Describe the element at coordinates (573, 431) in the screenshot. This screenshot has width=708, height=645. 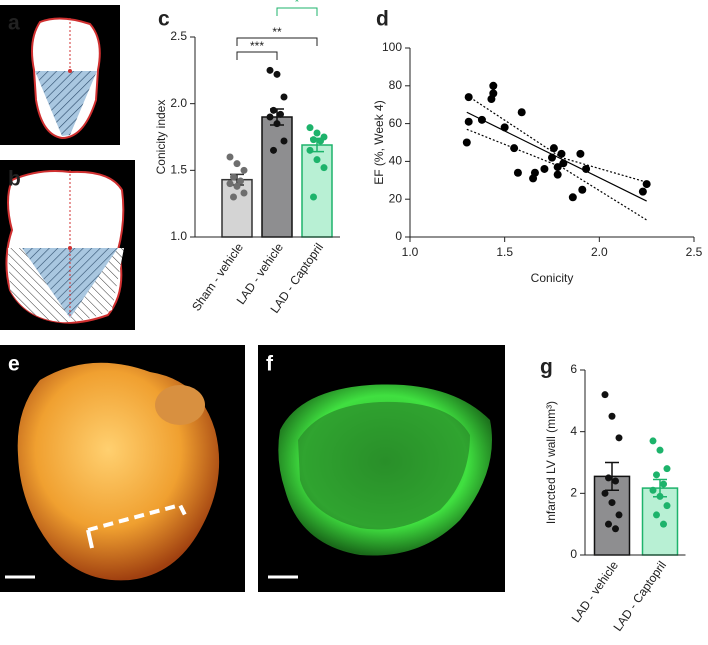
I see `y-tick-label: 4` at that location.